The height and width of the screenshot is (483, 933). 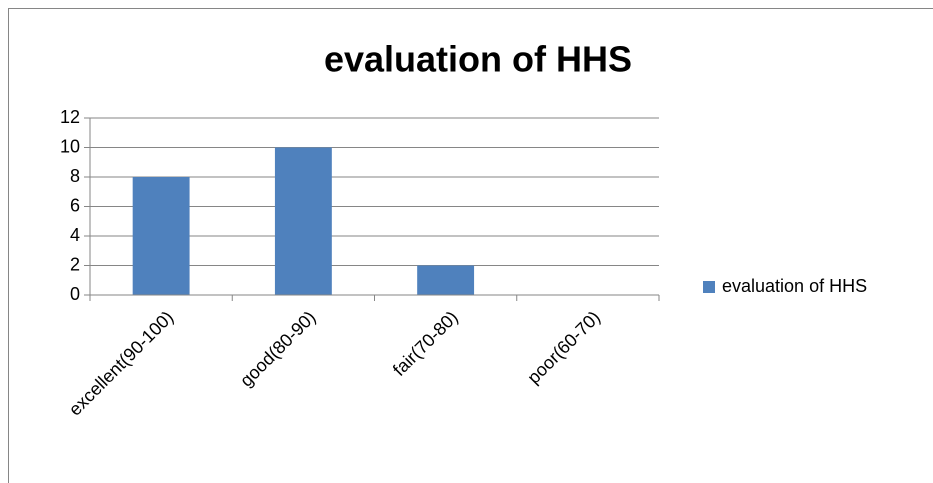 What do you see at coordinates (75, 294) in the screenshot?
I see `y-tick-label: 0` at bounding box center [75, 294].